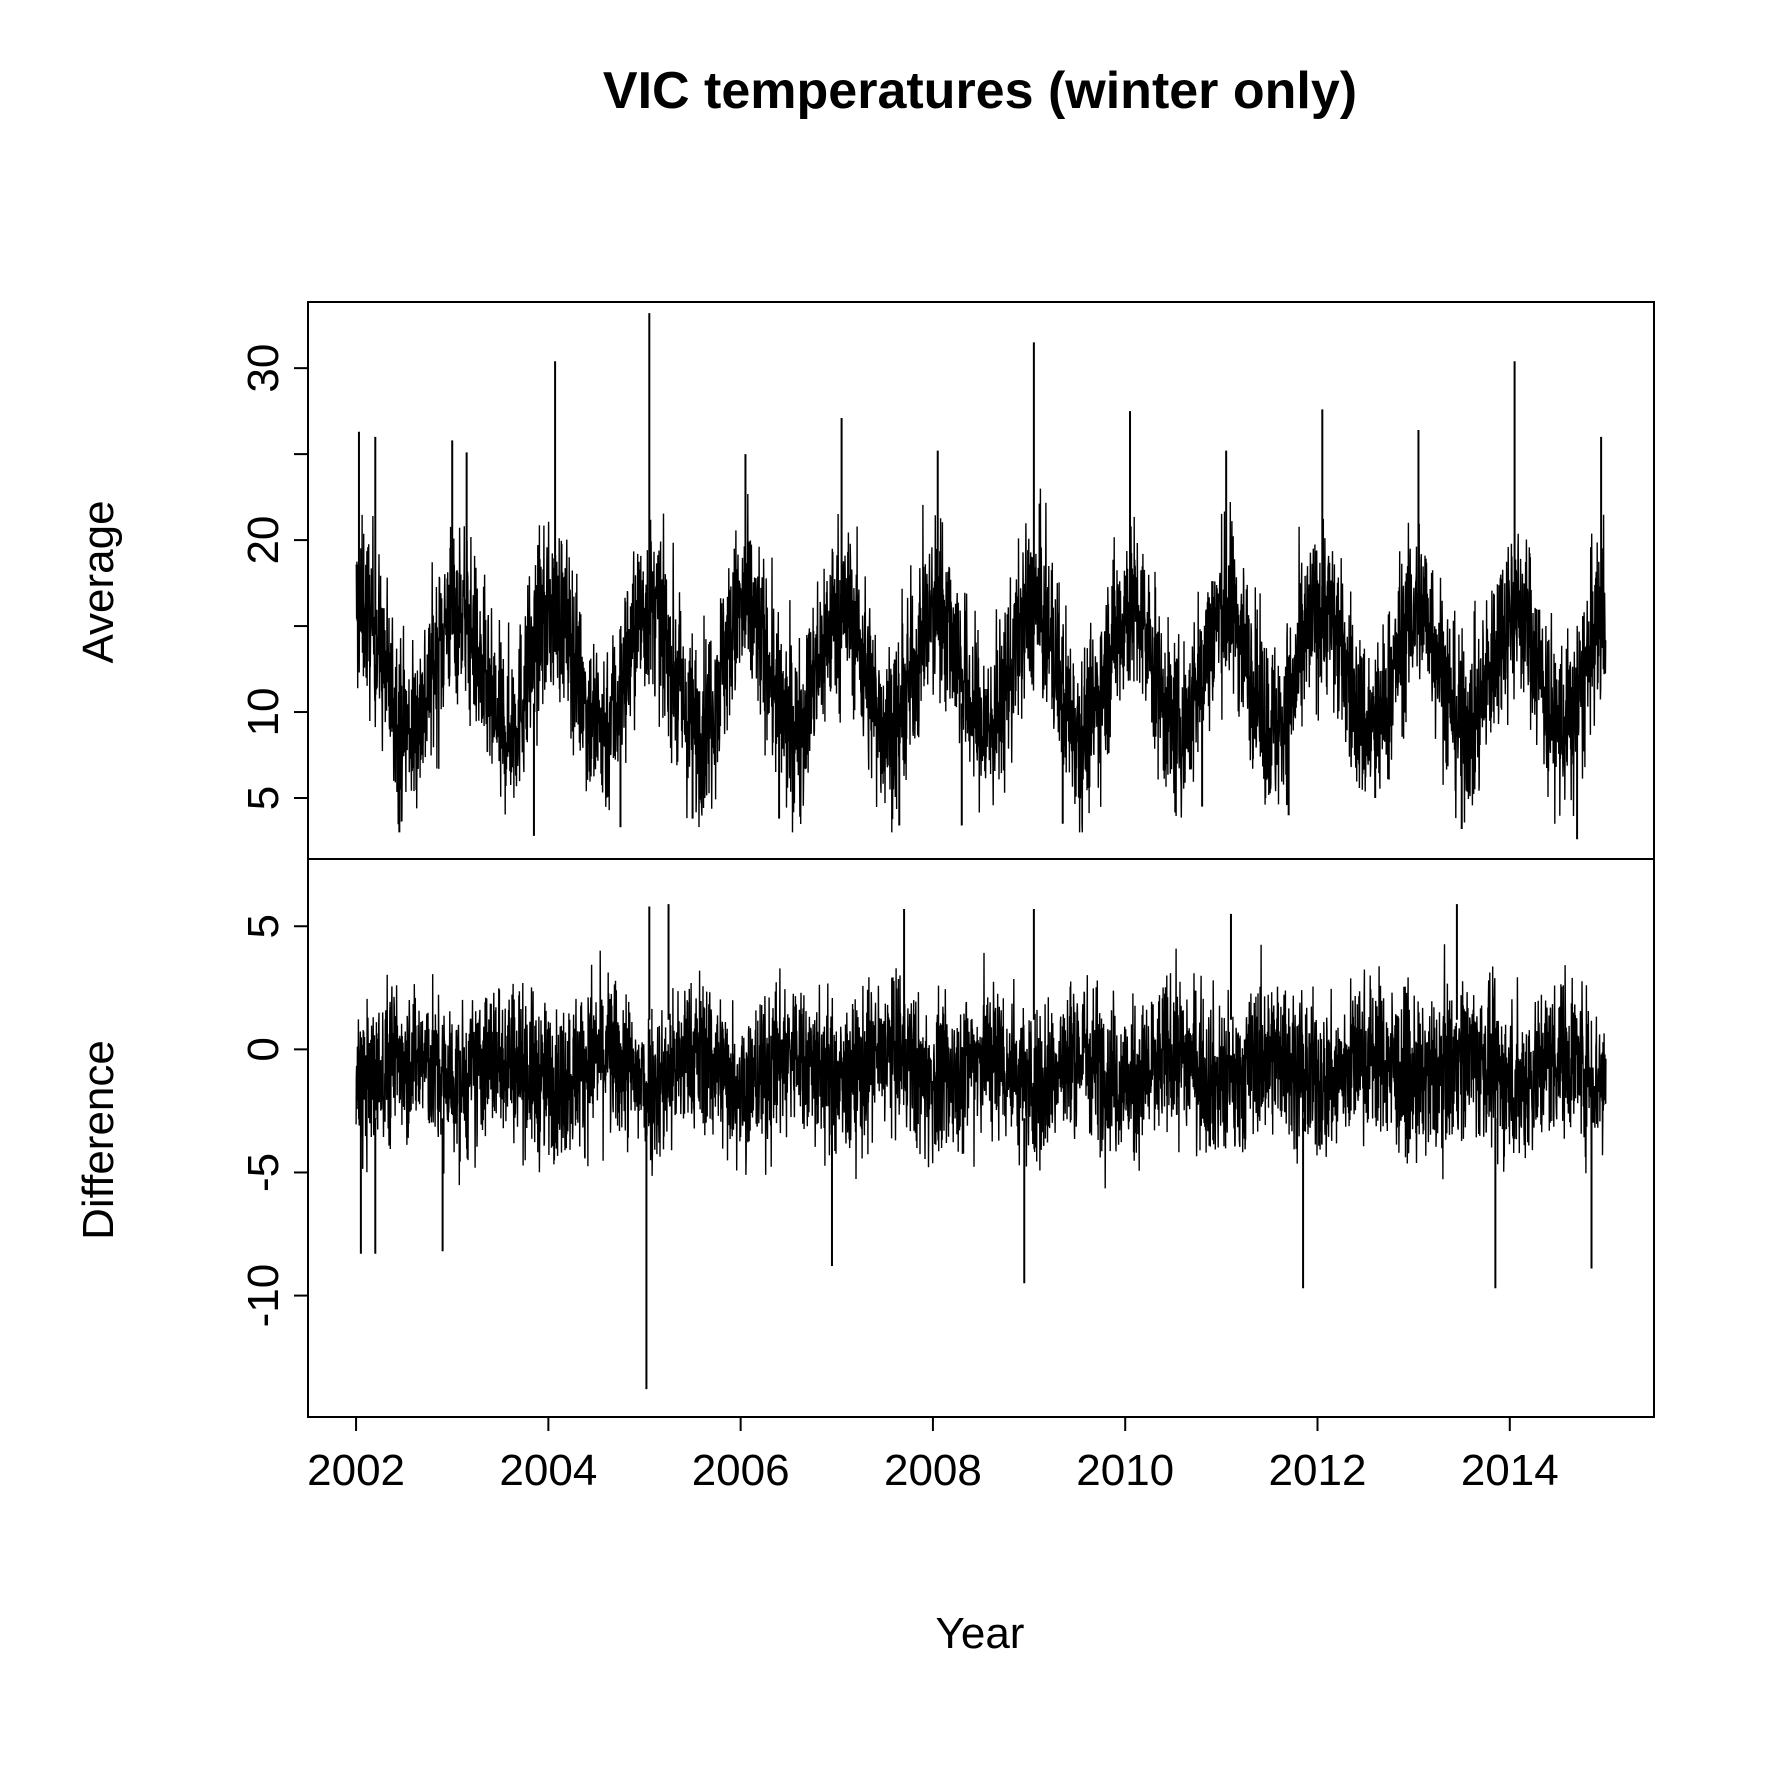  I want to click on panel-average-y-tick-label: 20, so click(263, 540).